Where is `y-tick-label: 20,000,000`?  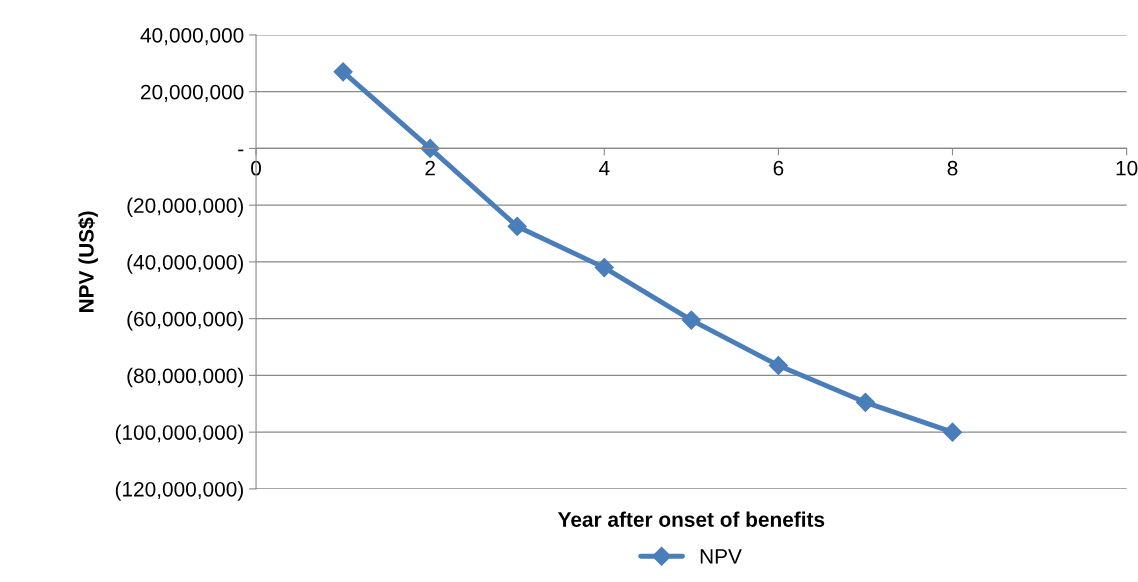 y-tick-label: 20,000,000 is located at coordinates (192, 93).